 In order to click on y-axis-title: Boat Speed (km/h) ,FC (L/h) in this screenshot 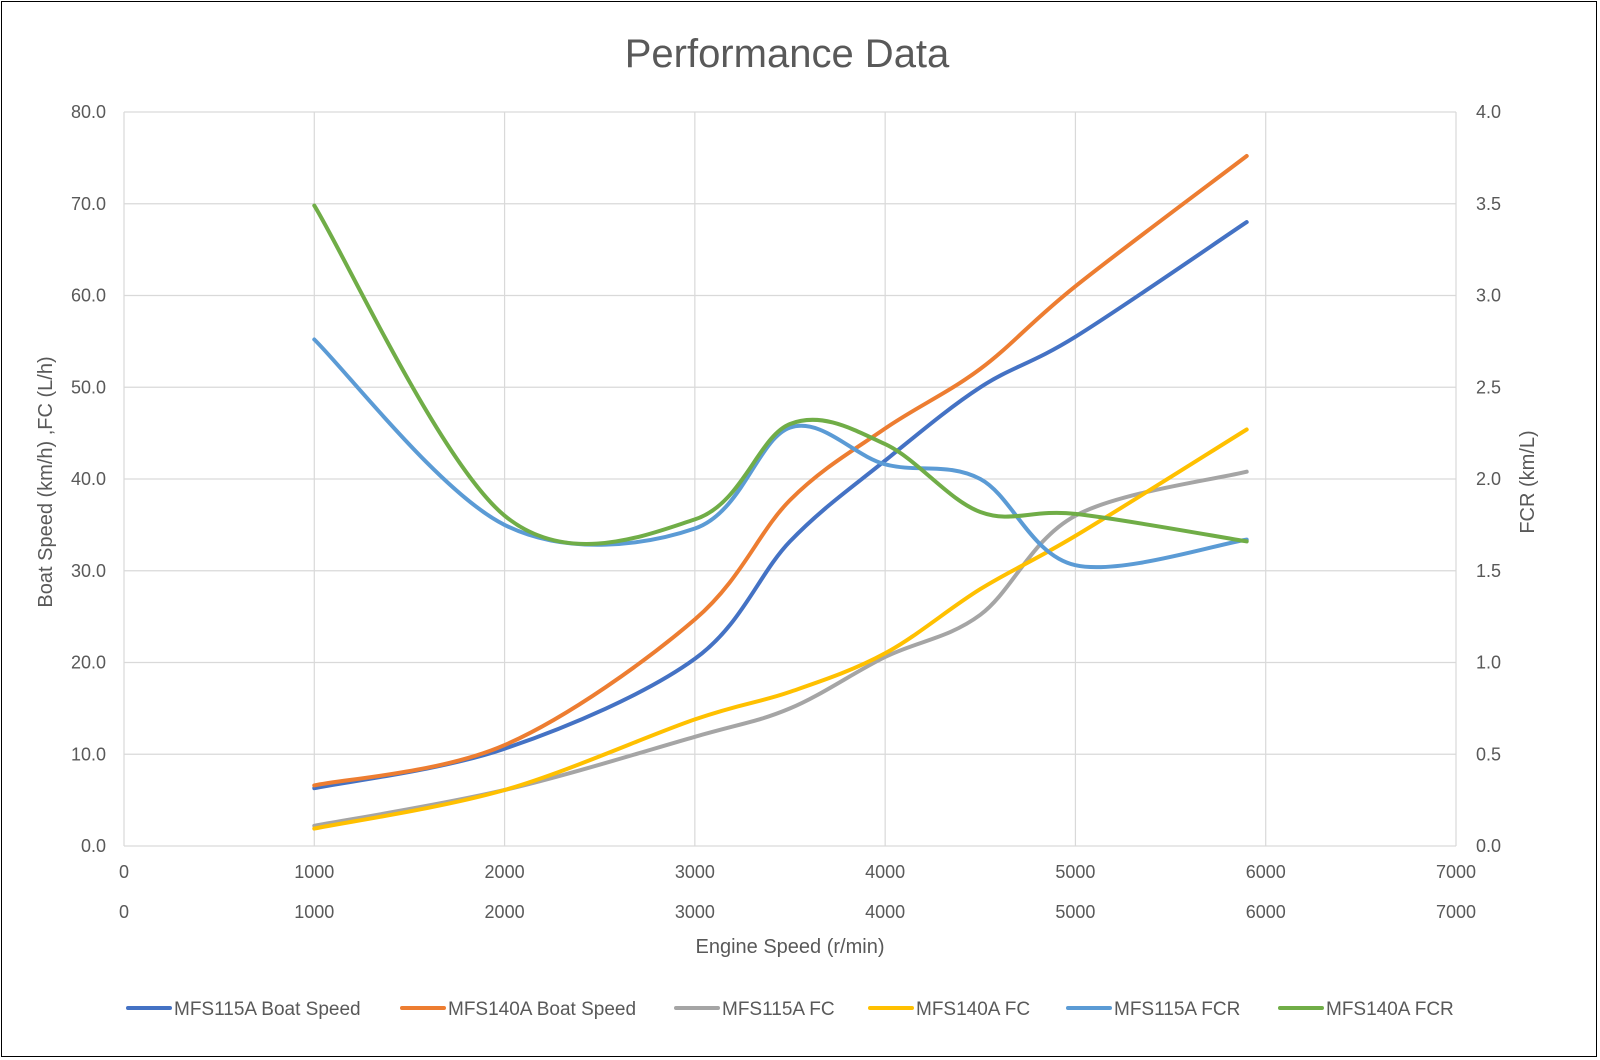, I will do `click(46, 481)`.